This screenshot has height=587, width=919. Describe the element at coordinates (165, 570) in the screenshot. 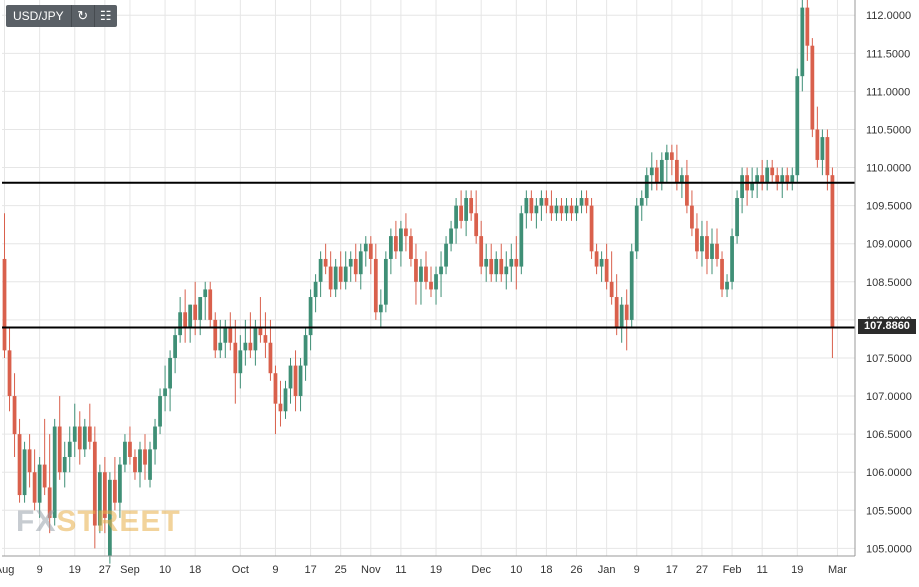

I see `x-tick-label: 10` at that location.